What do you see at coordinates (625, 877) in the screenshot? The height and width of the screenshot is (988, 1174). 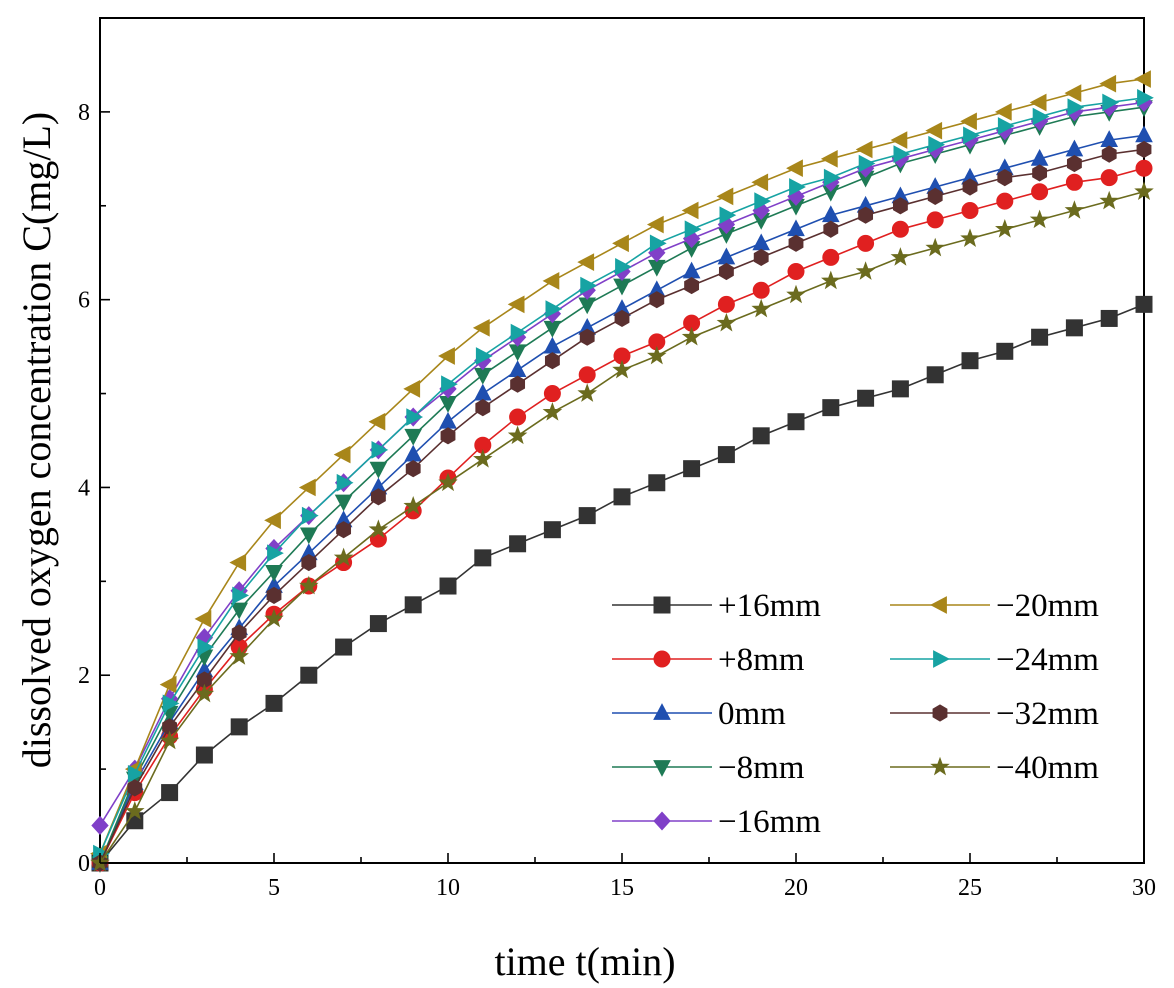 I see `x-axis: 0 5 10 15 20 25 30` at bounding box center [625, 877].